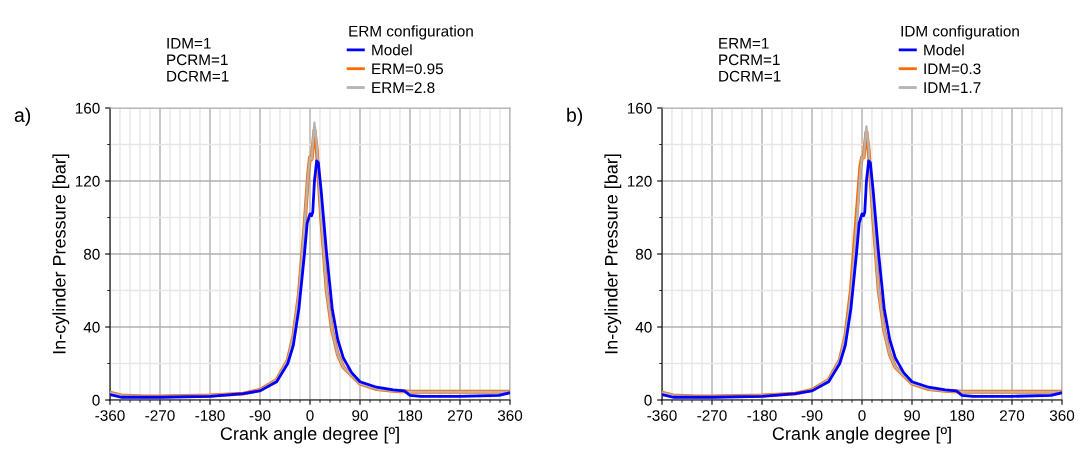 The height and width of the screenshot is (458, 1081). Describe the element at coordinates (952, 69) in the screenshot. I see `legend-label: IDM=0.3` at that location.